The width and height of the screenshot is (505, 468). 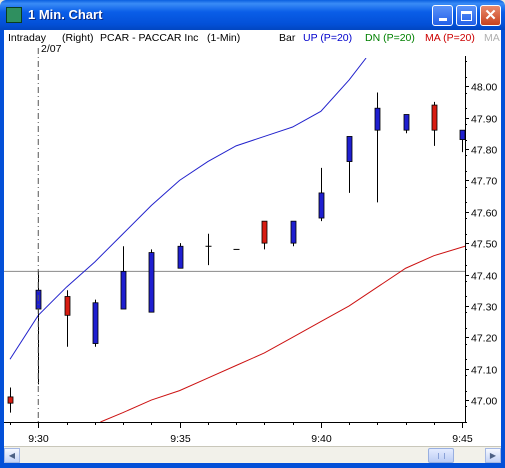 I want to click on price-tick-label: 47.20, so click(x=484, y=339).